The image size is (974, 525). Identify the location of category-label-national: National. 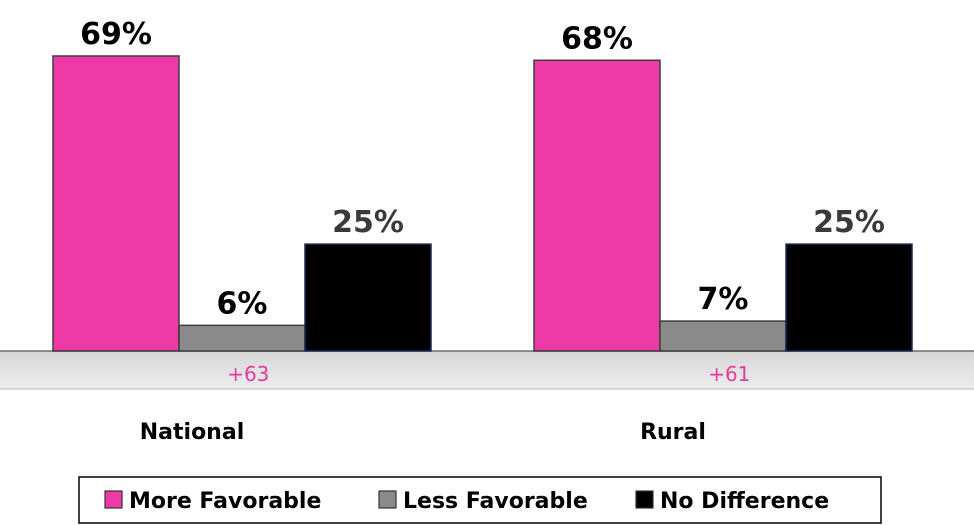
(192, 432).